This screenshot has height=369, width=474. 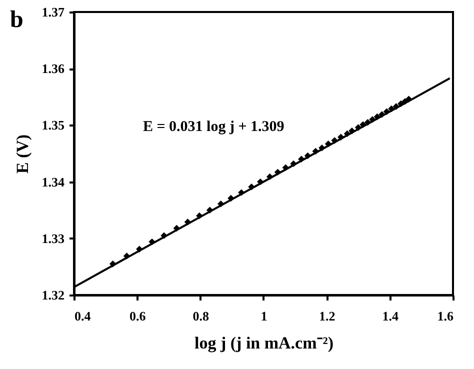 I want to click on y-tick-label: 1.36, so click(x=53, y=68).